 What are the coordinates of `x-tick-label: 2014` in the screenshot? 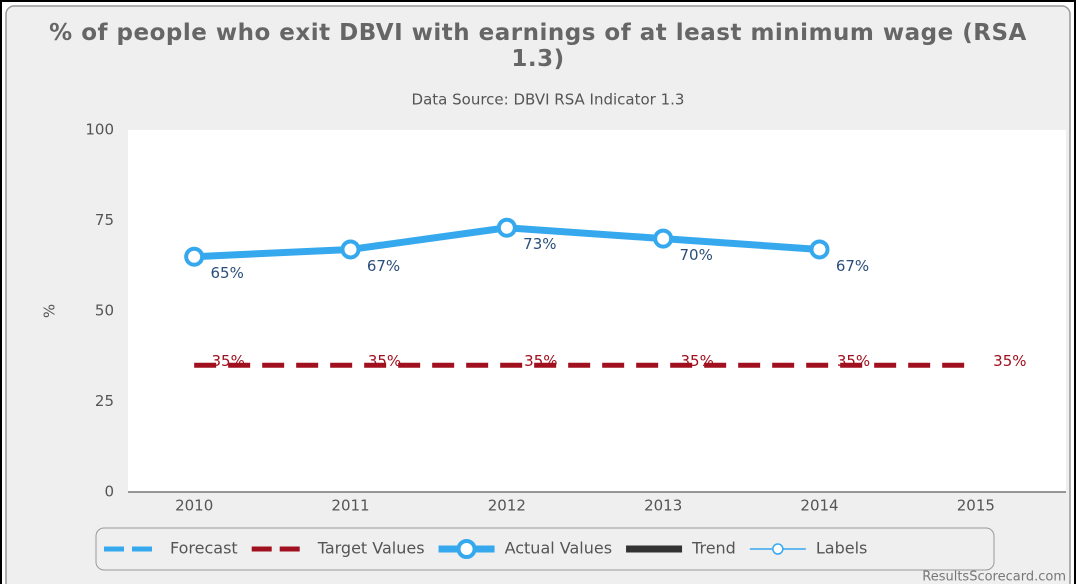 It's located at (819, 506).